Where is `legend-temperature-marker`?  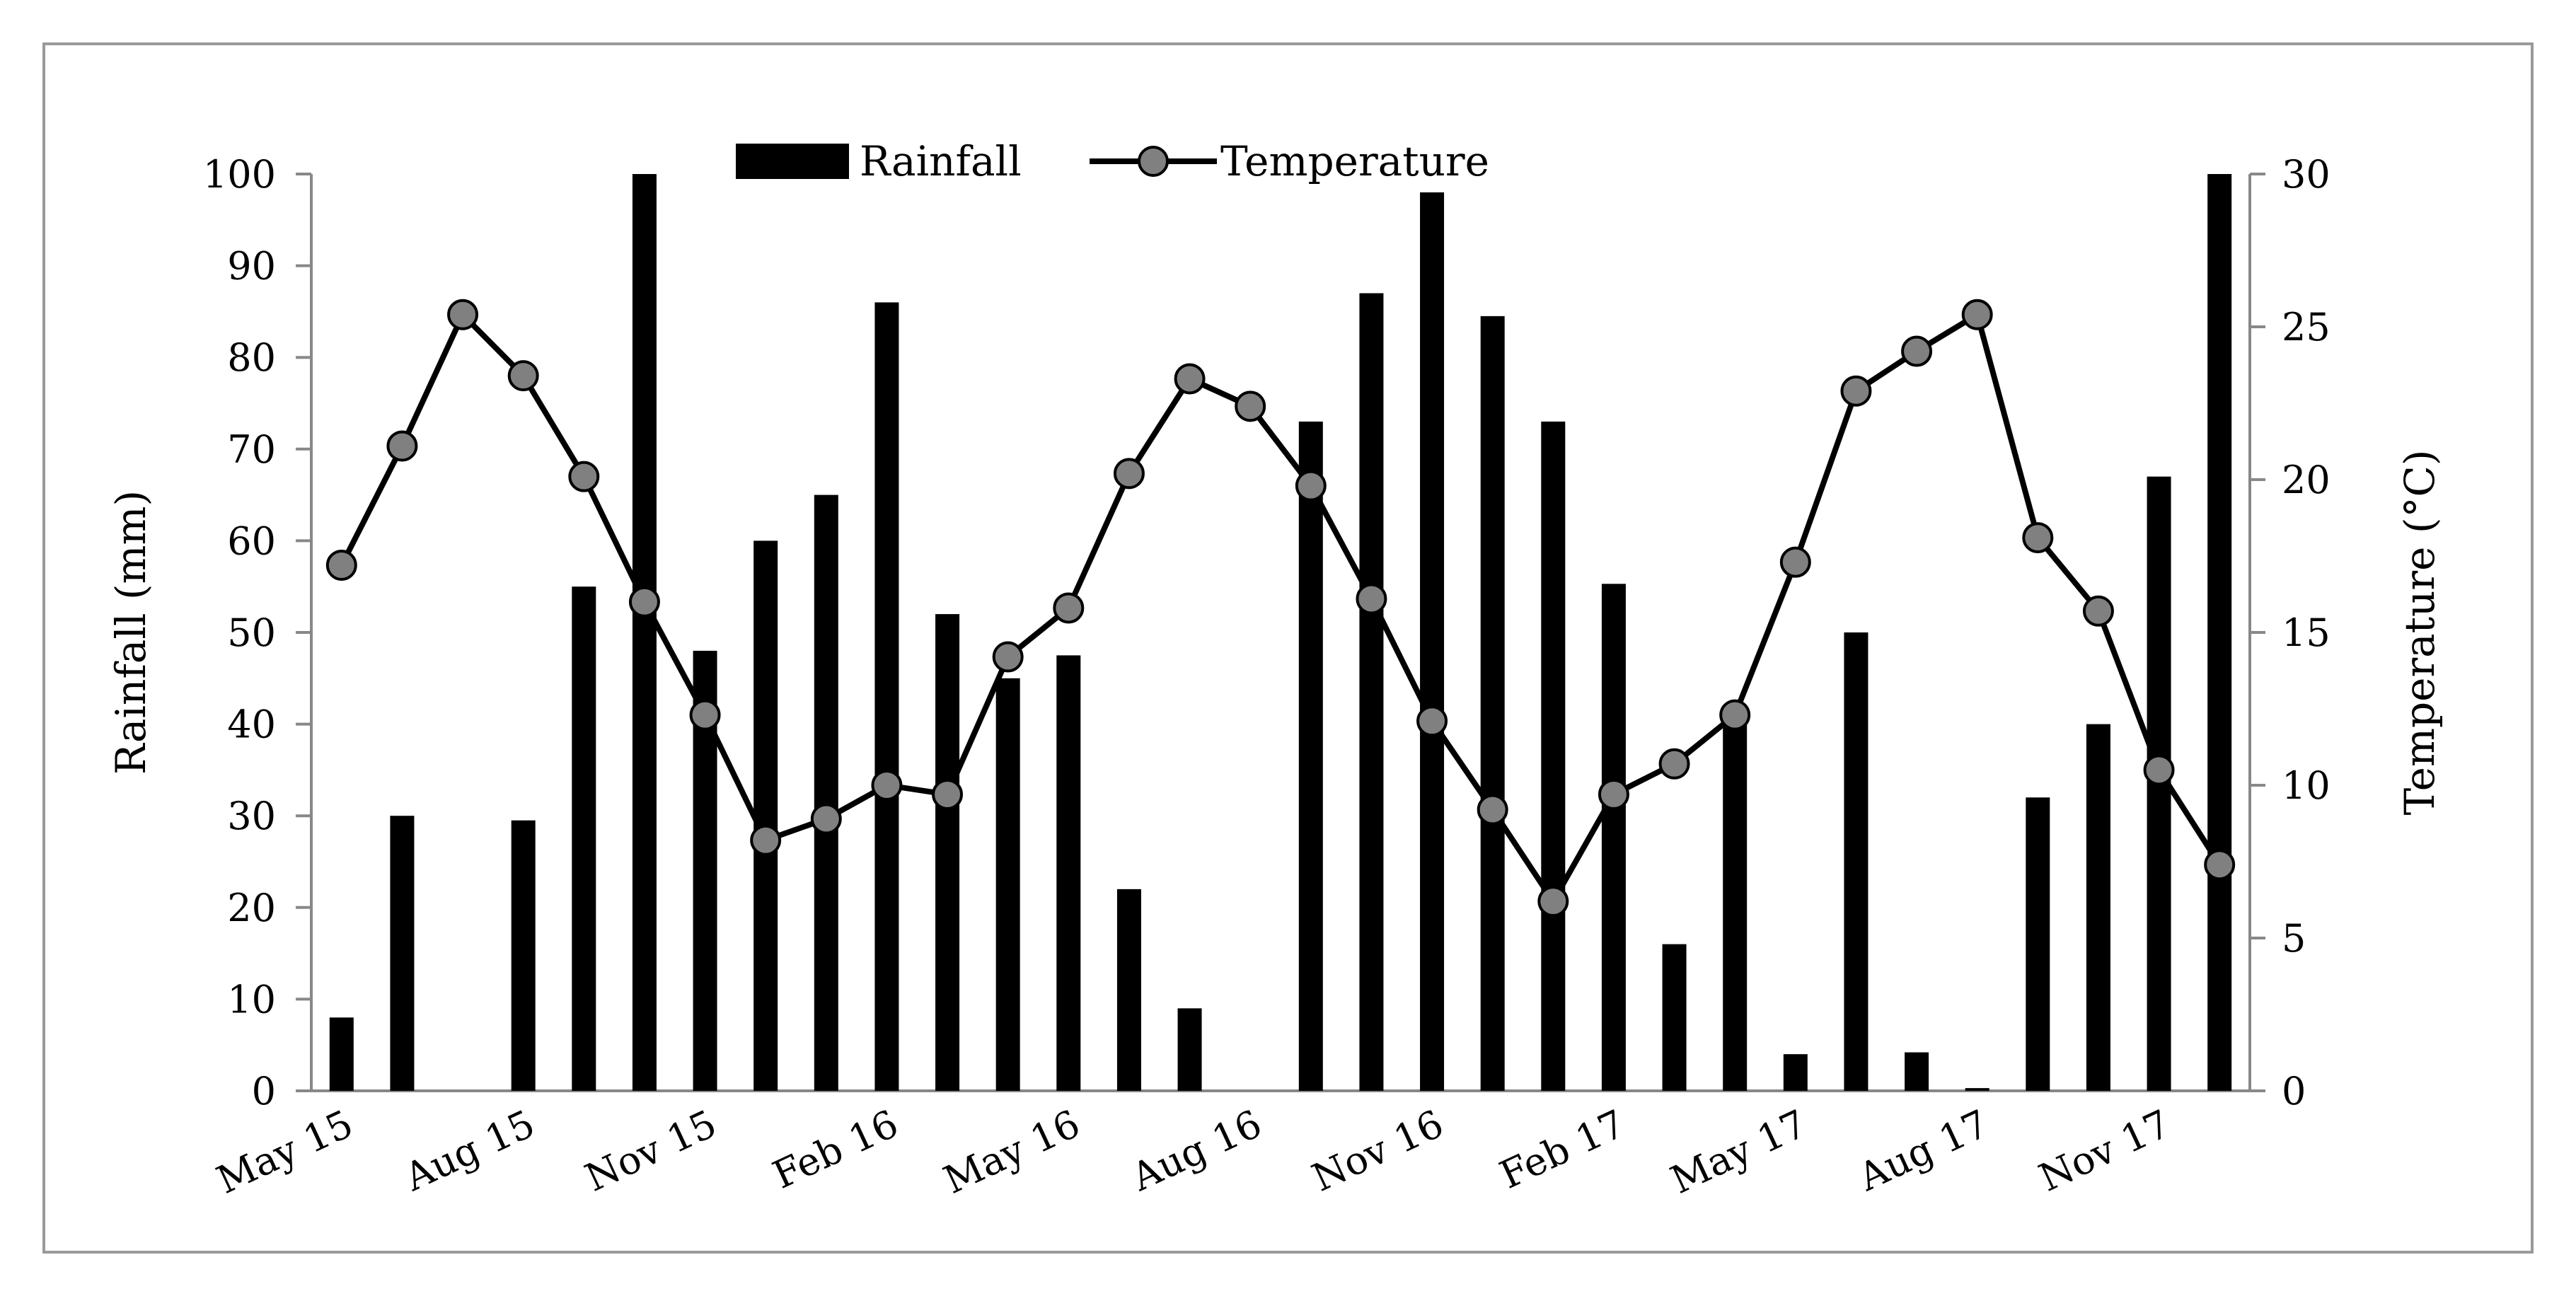 legend-temperature-marker is located at coordinates (1153, 161).